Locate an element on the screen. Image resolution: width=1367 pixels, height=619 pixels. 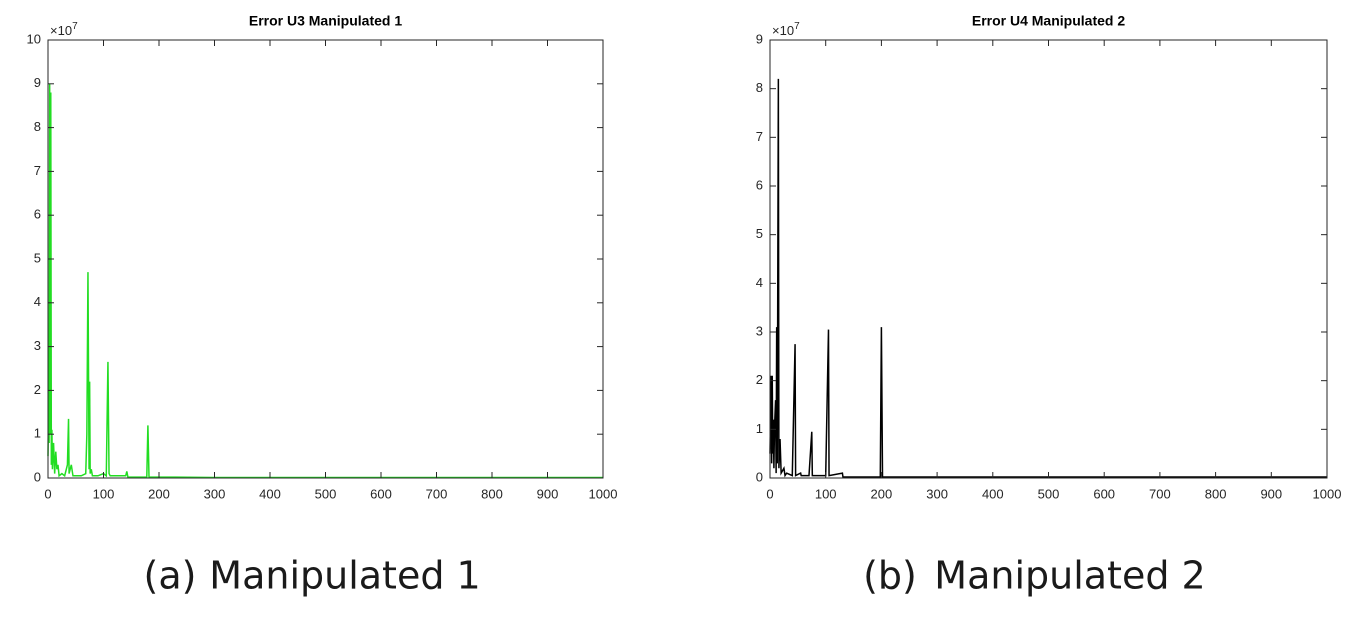
caption: Manipulated 2 is located at coordinates (1069, 576).